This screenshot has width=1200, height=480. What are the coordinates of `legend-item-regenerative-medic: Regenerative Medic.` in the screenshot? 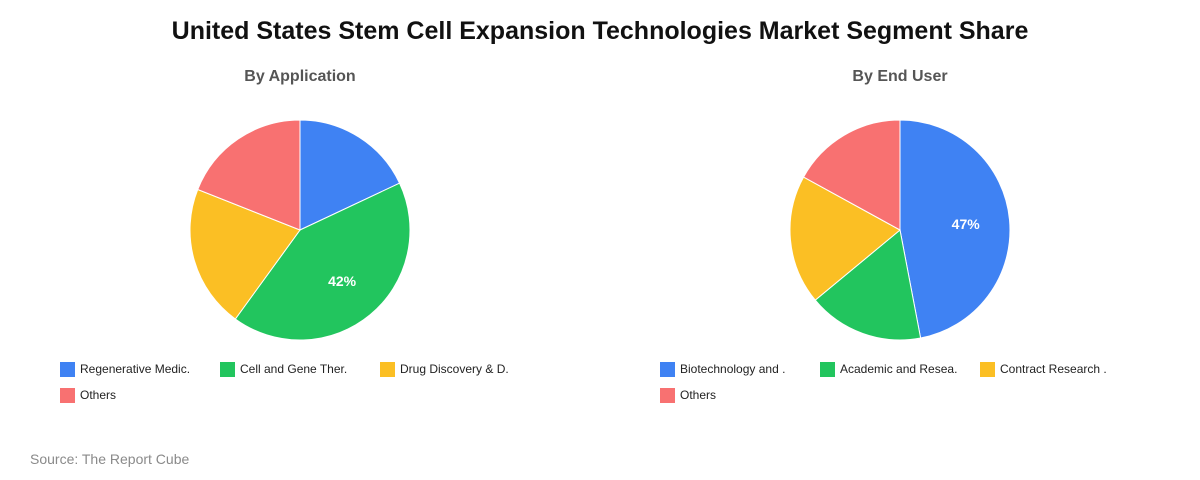 It's located at (125, 369).